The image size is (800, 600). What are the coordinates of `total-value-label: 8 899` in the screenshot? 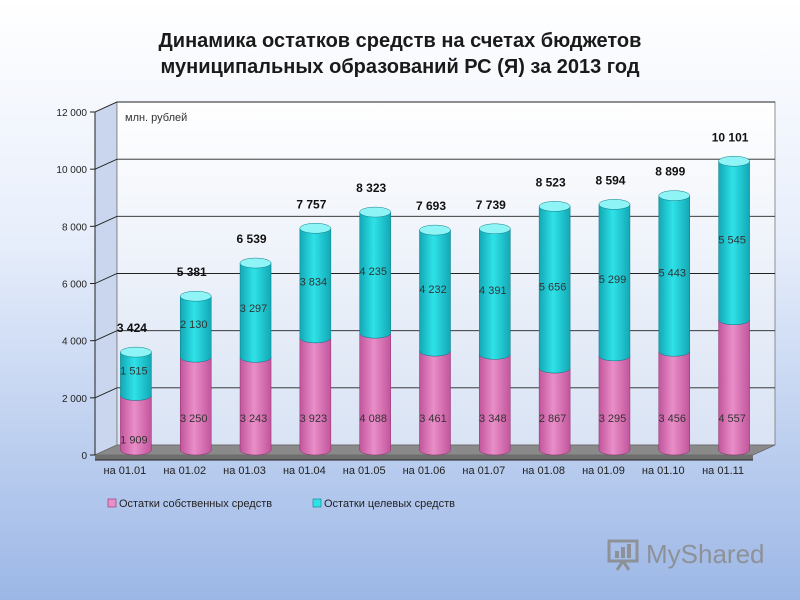 It's located at (670, 172).